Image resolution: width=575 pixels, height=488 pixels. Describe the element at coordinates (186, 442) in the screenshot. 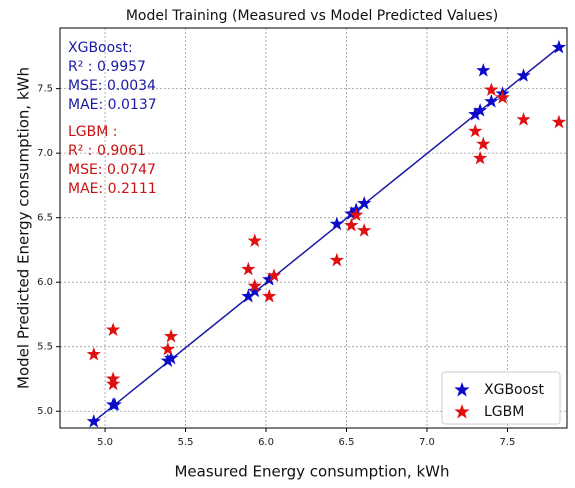

I see `x-tick-label: 5.5` at that location.